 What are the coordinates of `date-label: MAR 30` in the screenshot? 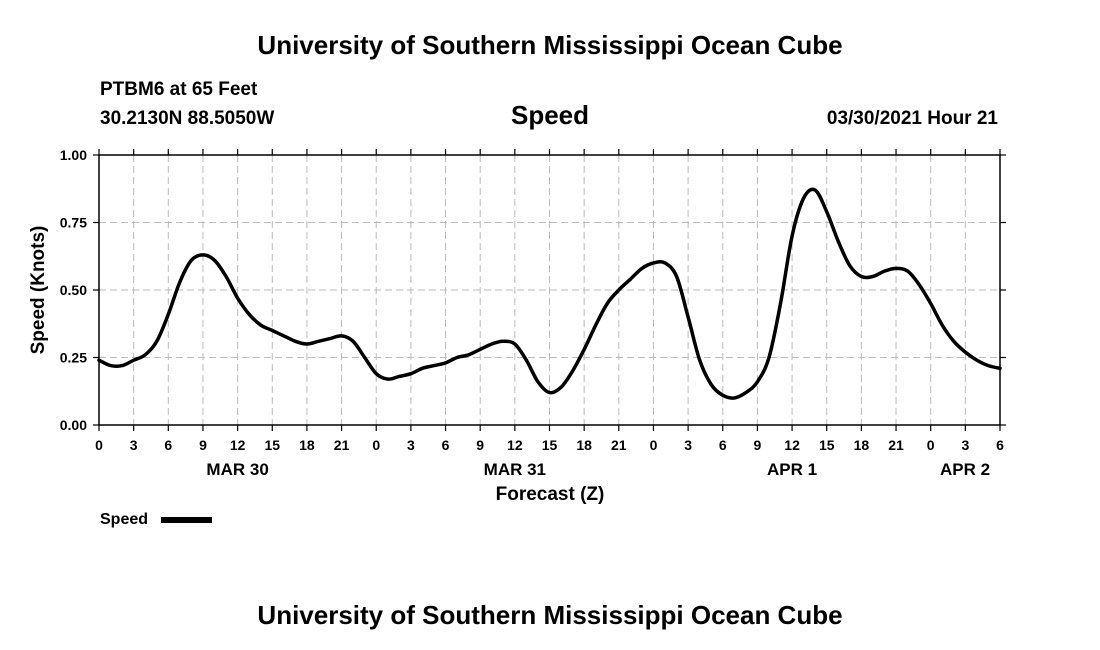 It's located at (237, 469).